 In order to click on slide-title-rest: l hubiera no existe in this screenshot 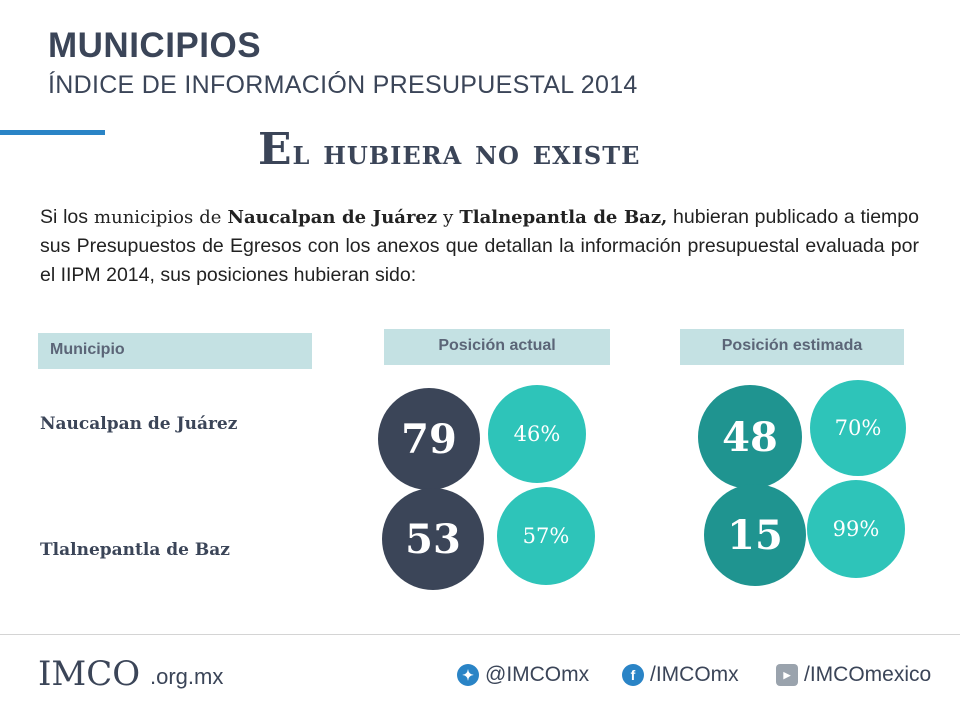, I will do `click(466, 153)`.